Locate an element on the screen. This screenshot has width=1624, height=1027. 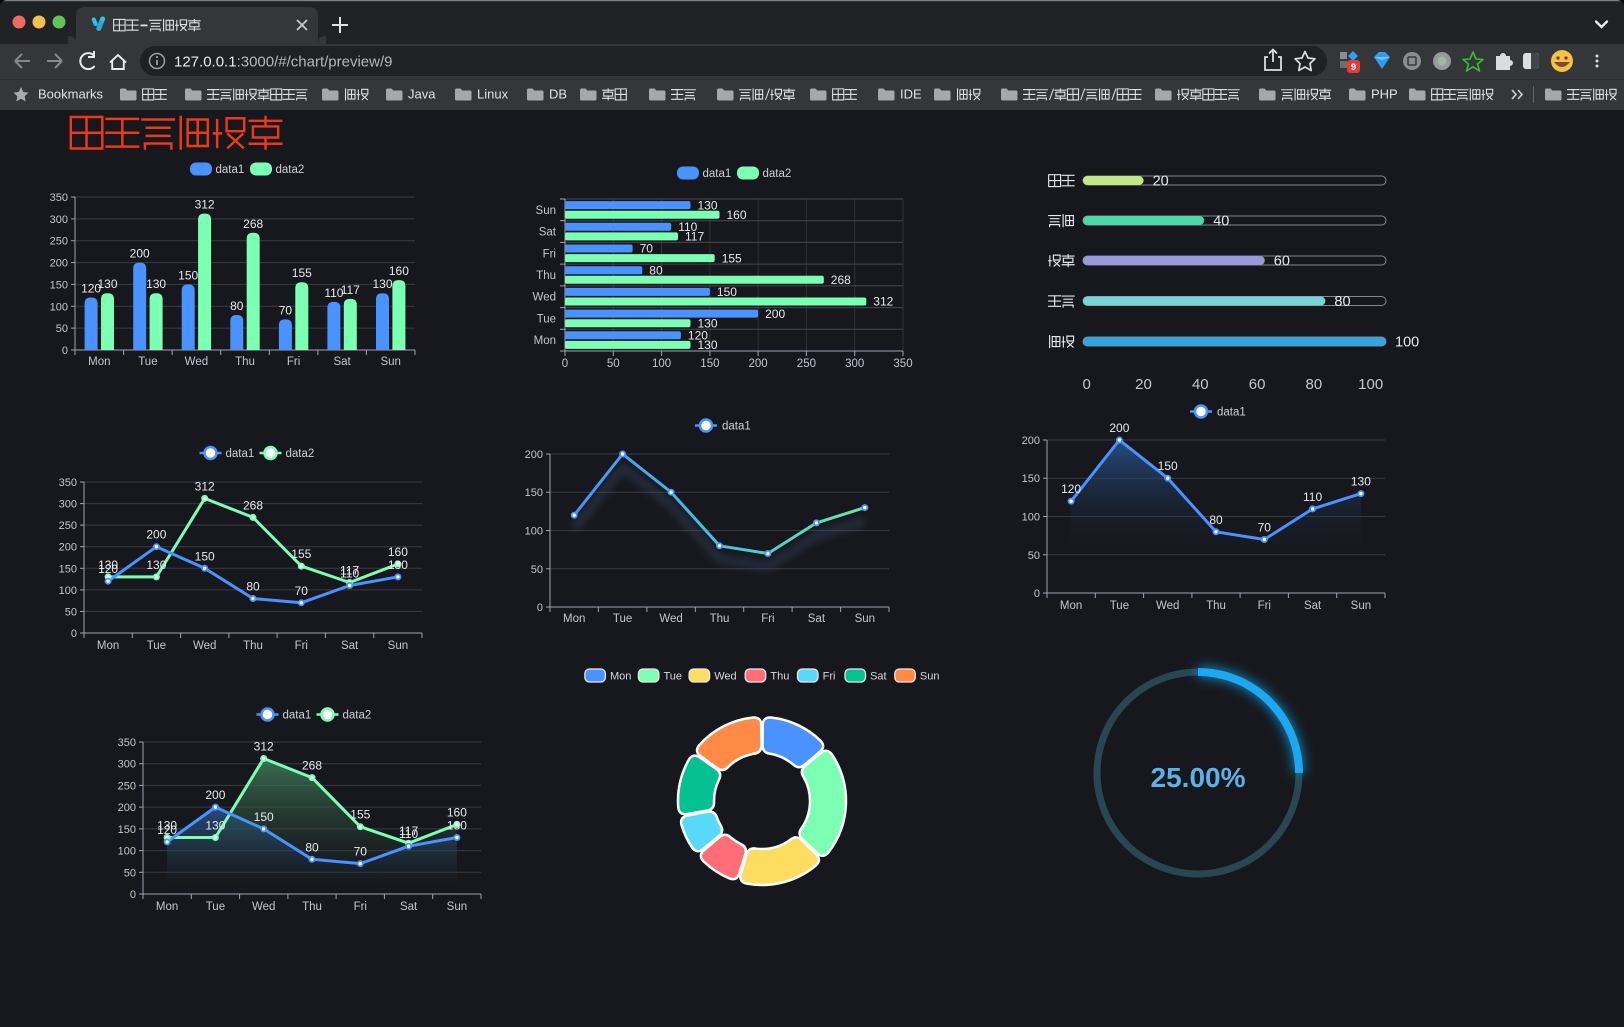
svg-text: 40 is located at coordinates (1221, 222).